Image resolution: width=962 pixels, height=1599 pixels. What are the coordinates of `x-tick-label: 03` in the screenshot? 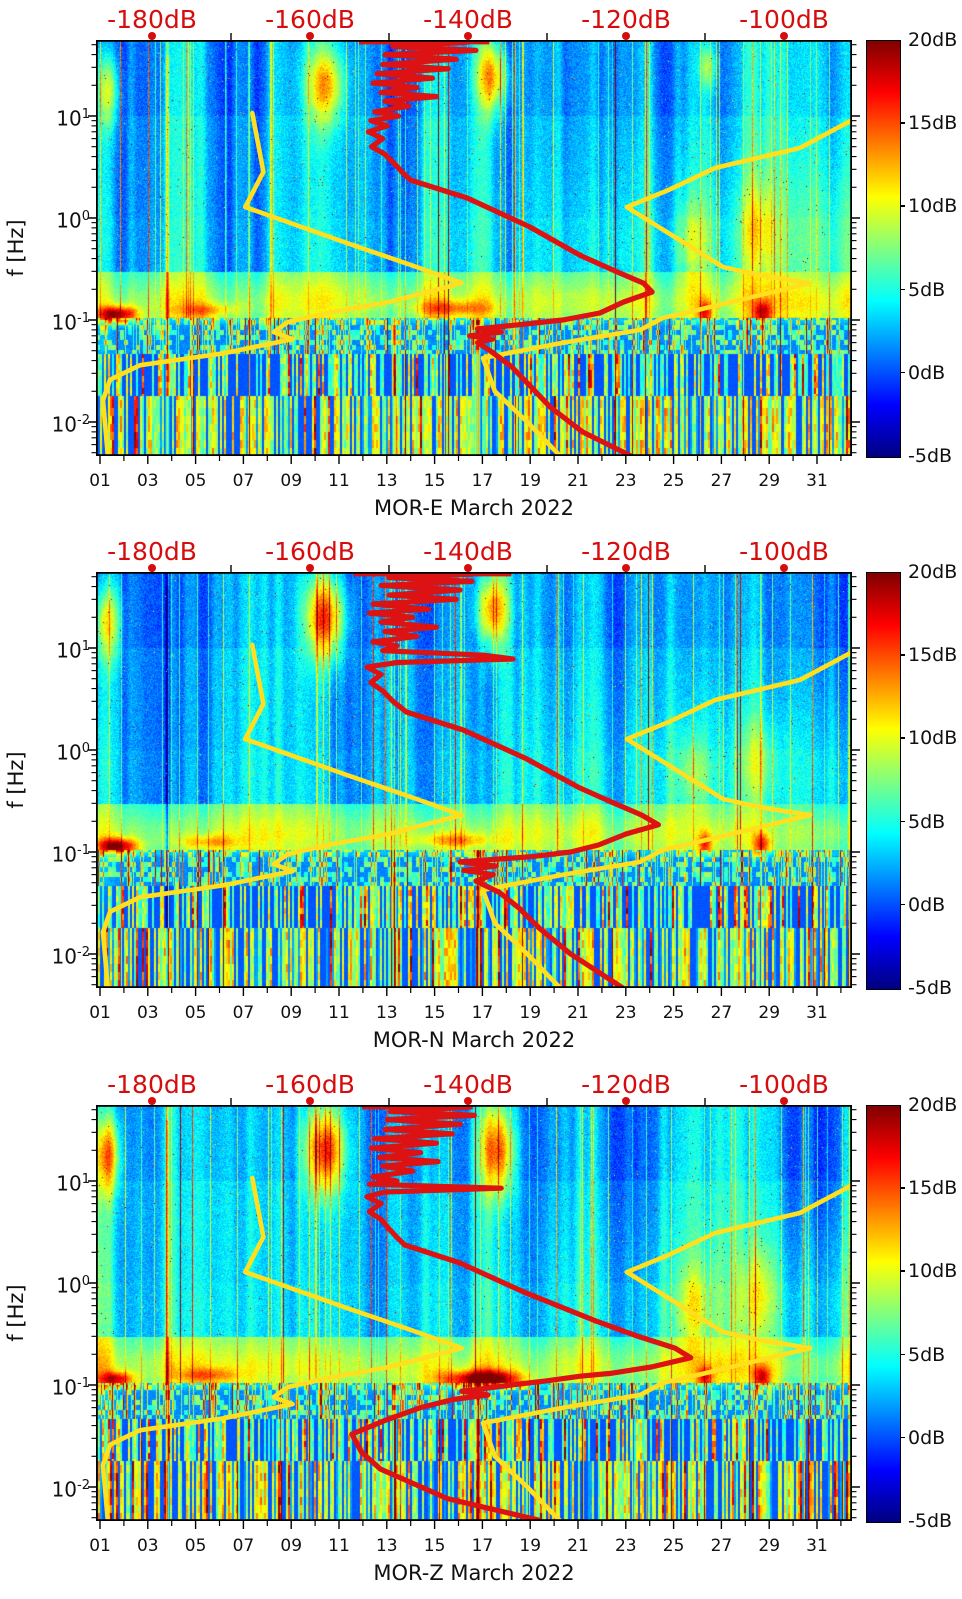 It's located at (148, 1013).